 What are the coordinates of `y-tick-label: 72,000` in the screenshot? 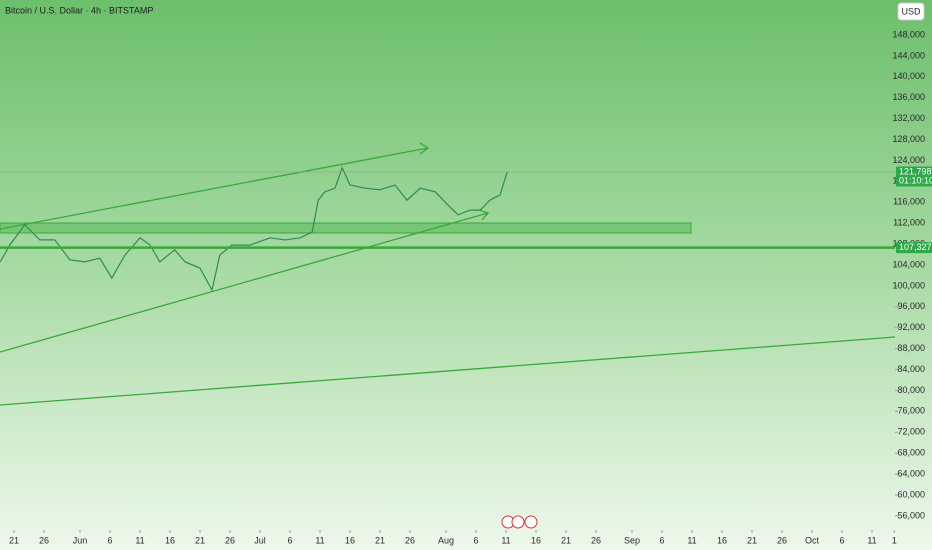 It's located at (911, 432).